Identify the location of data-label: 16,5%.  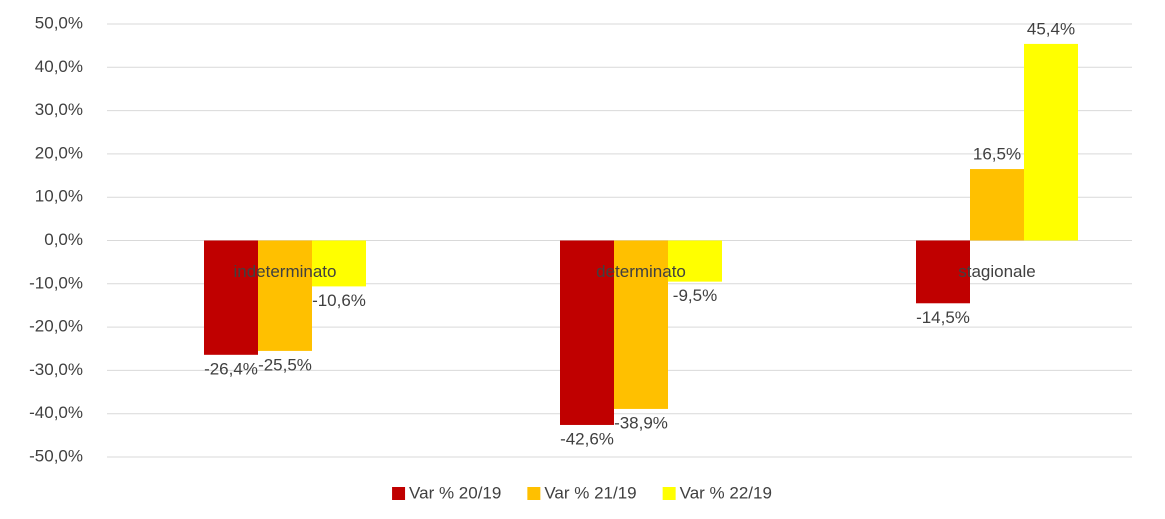
(997, 154).